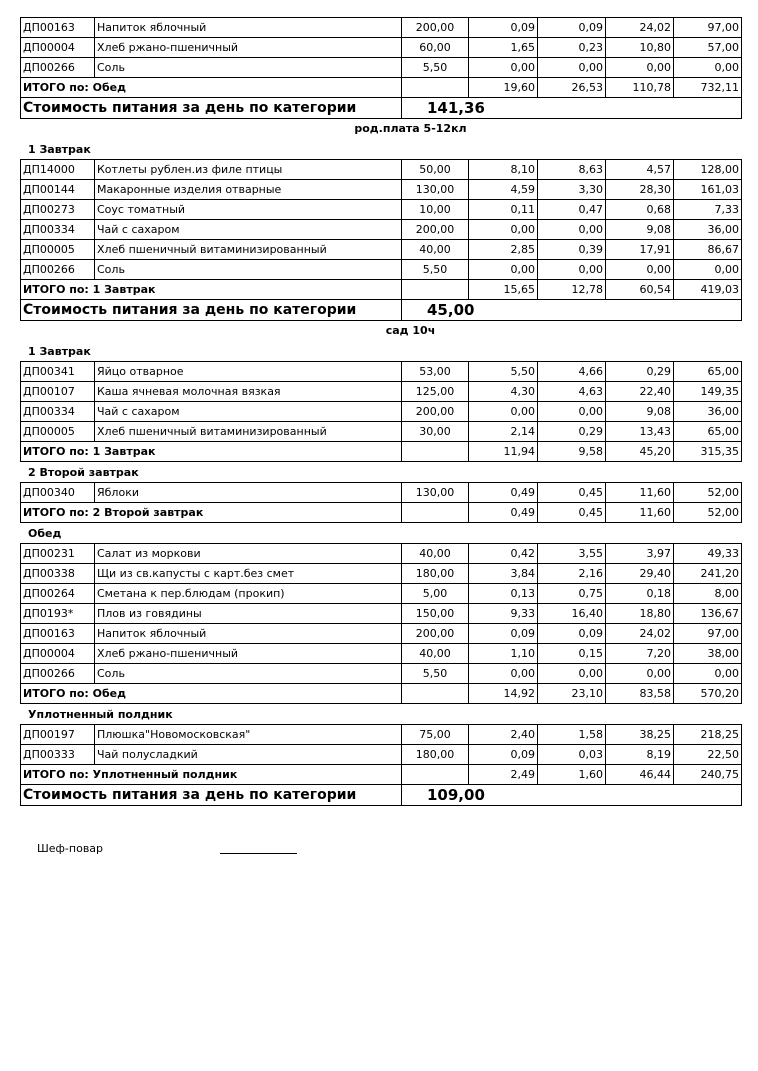 Image resolution: width=758 pixels, height=1071 pixels. What do you see at coordinates (435, 734) in the screenshot?
I see `portion: 75,00` at bounding box center [435, 734].